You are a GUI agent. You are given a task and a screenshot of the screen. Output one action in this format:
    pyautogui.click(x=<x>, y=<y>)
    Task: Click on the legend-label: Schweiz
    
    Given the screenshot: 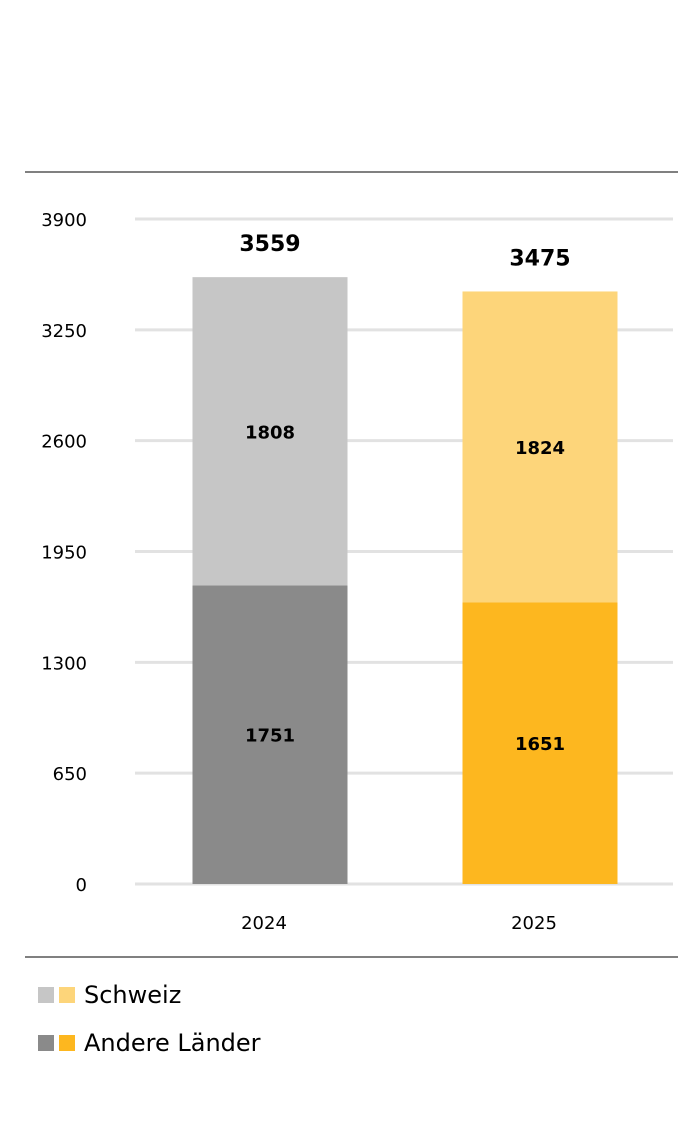 What is the action you would take?
    pyautogui.click(x=132, y=995)
    